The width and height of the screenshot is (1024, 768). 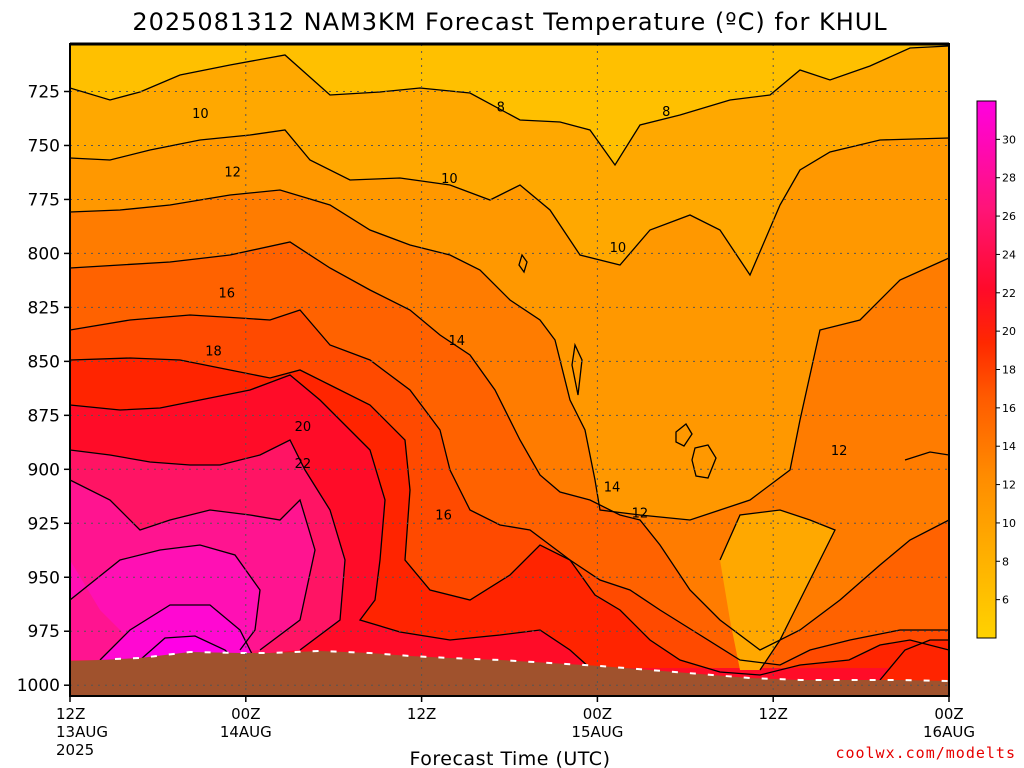 I want to click on x-tick-label-bot-0: 2025, so click(x=75, y=750).